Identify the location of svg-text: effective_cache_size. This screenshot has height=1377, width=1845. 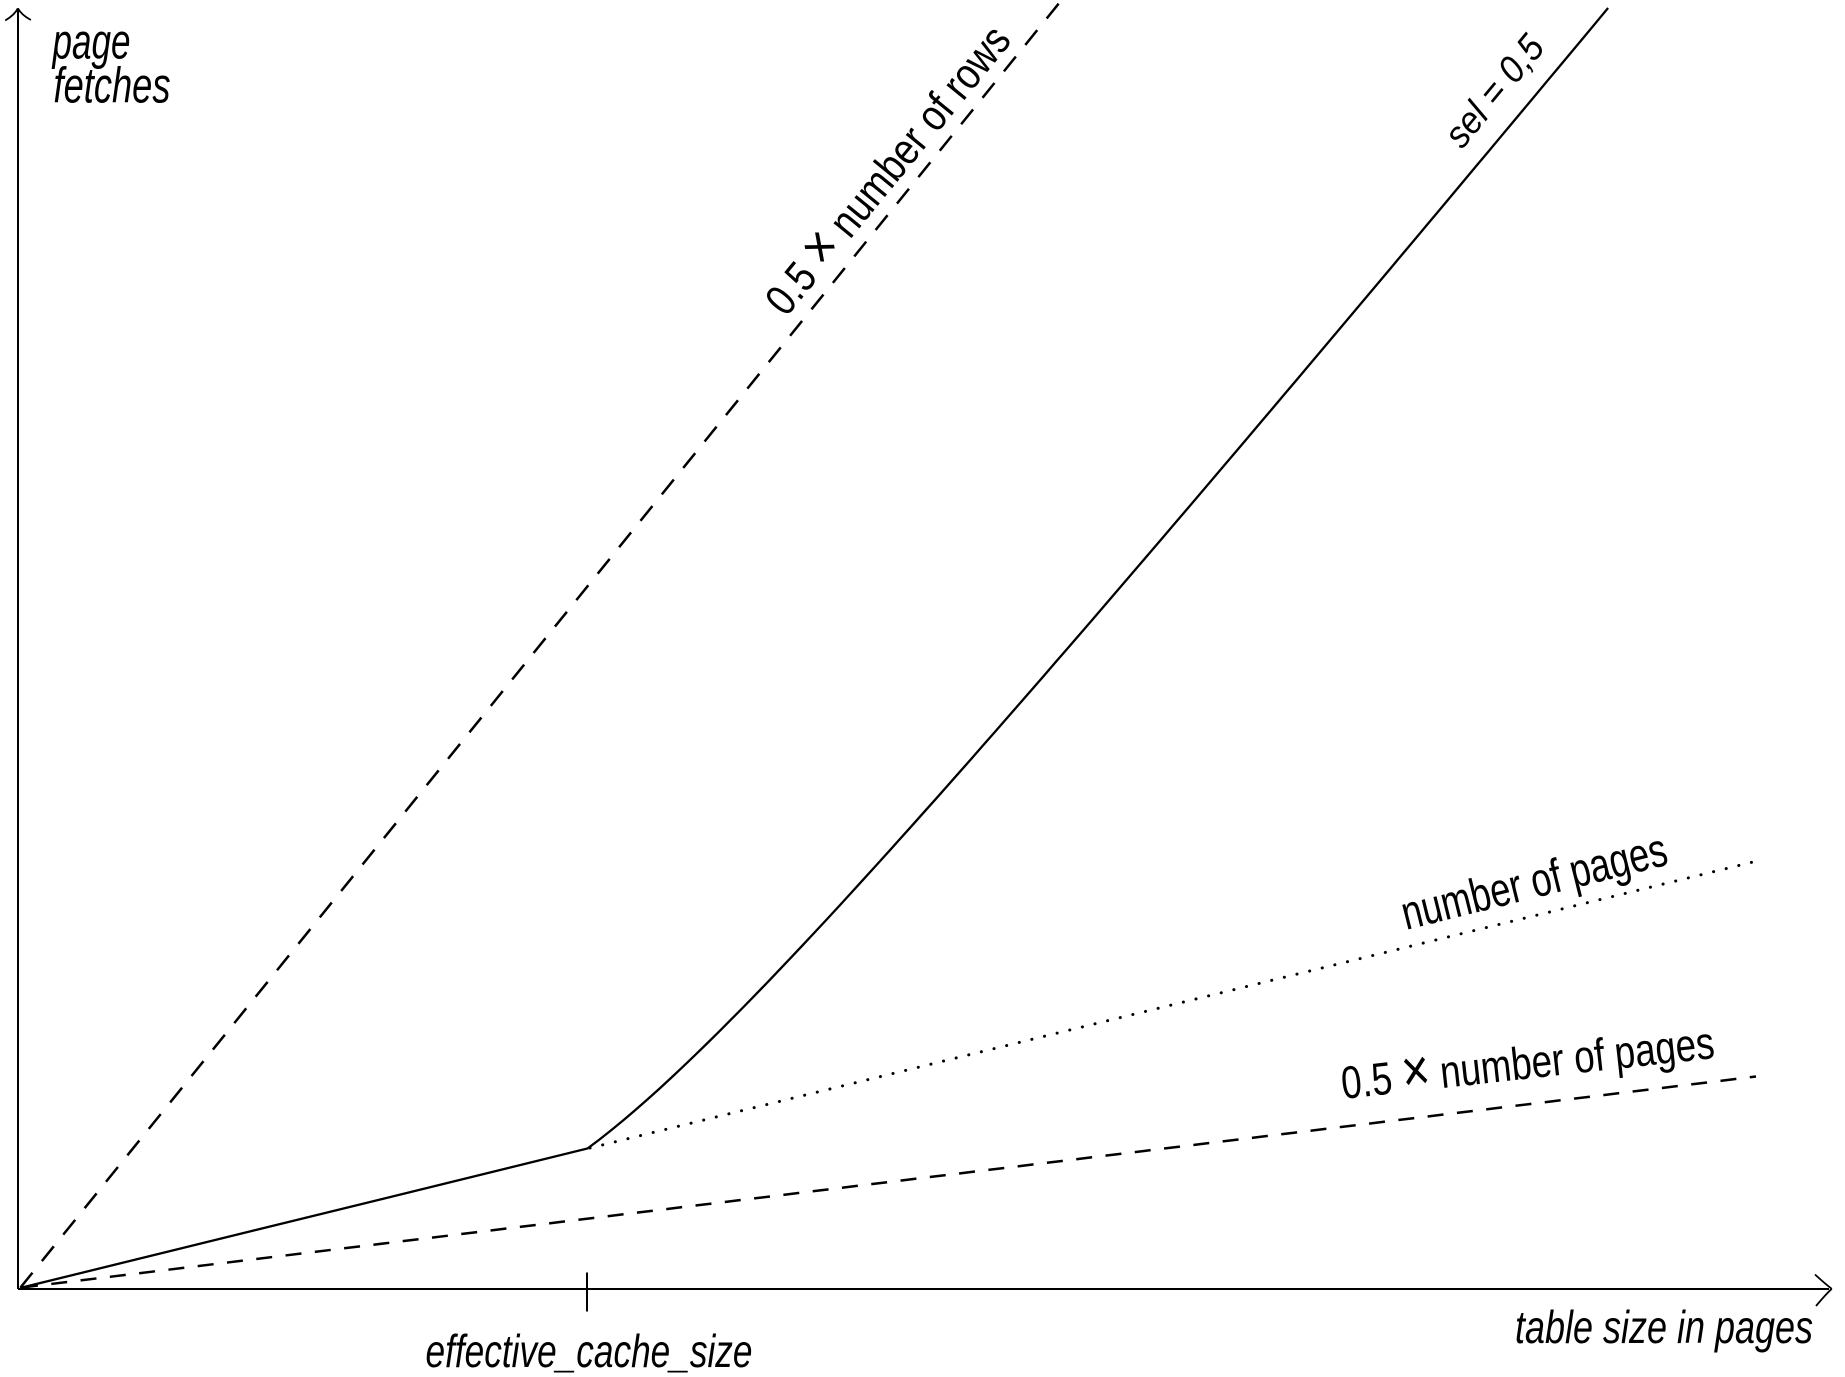
(589, 1351).